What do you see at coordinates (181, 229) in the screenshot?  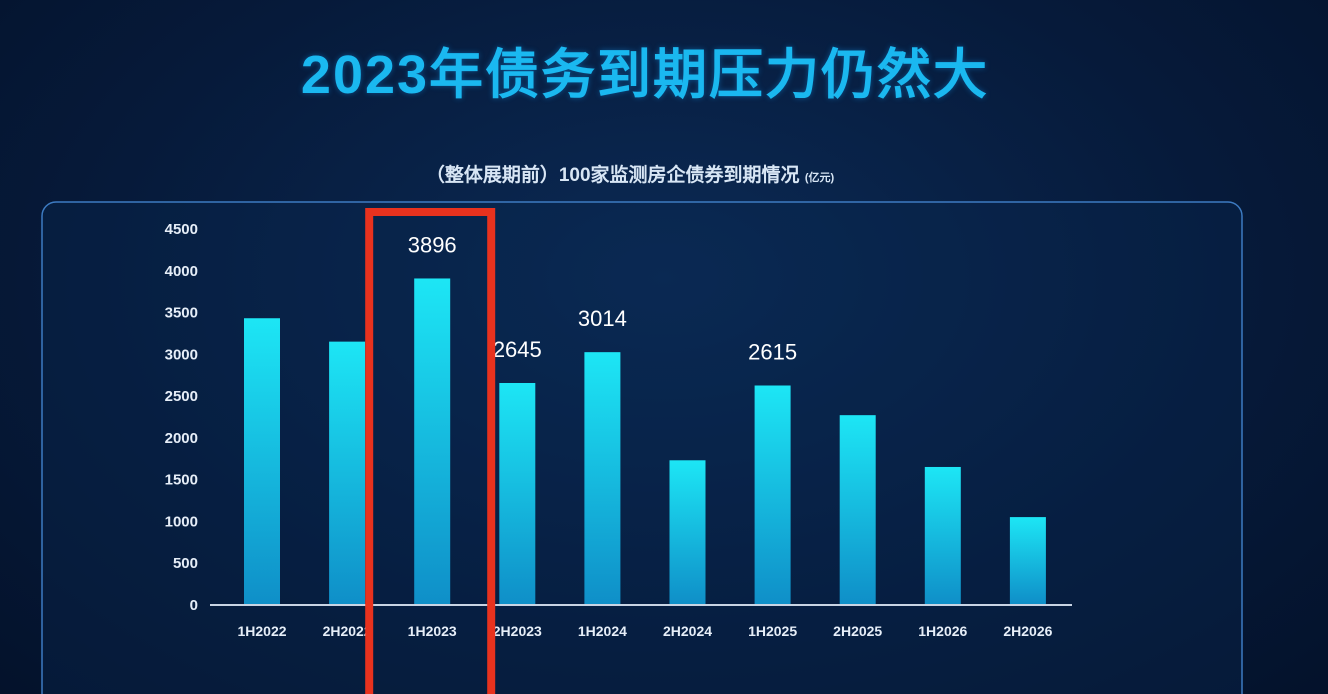 I see `y-tick-label: 4500` at bounding box center [181, 229].